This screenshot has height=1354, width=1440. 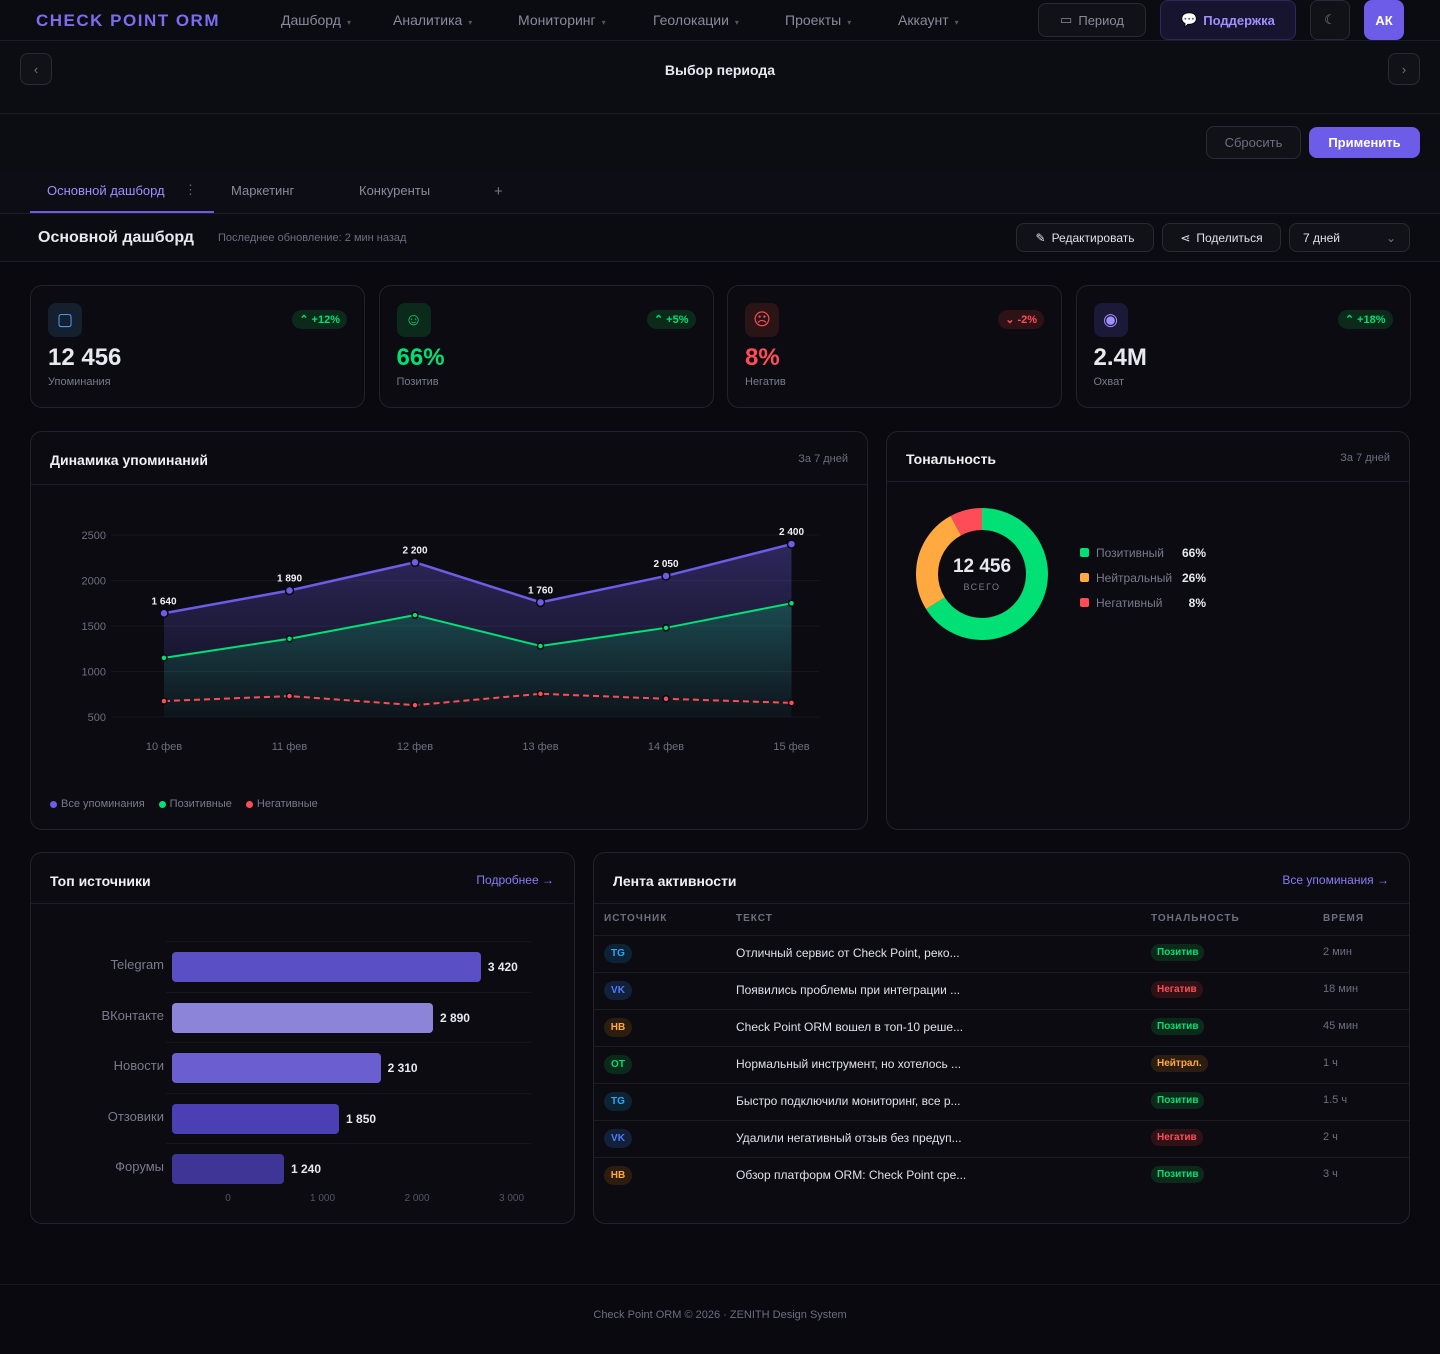 What do you see at coordinates (498, 191) in the screenshot?
I see `add-tab-icon: +` at bounding box center [498, 191].